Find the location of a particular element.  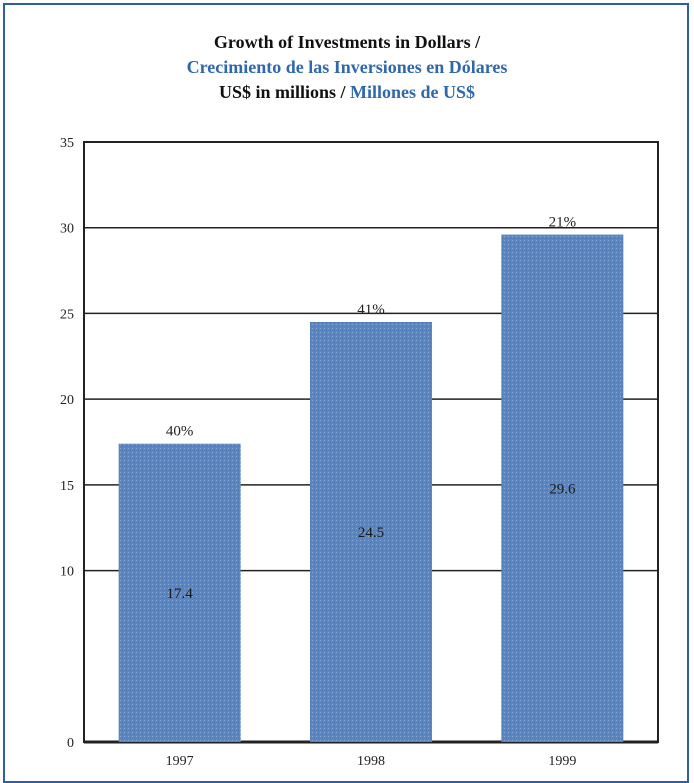

y-tick-label: 15 is located at coordinates (67, 486).